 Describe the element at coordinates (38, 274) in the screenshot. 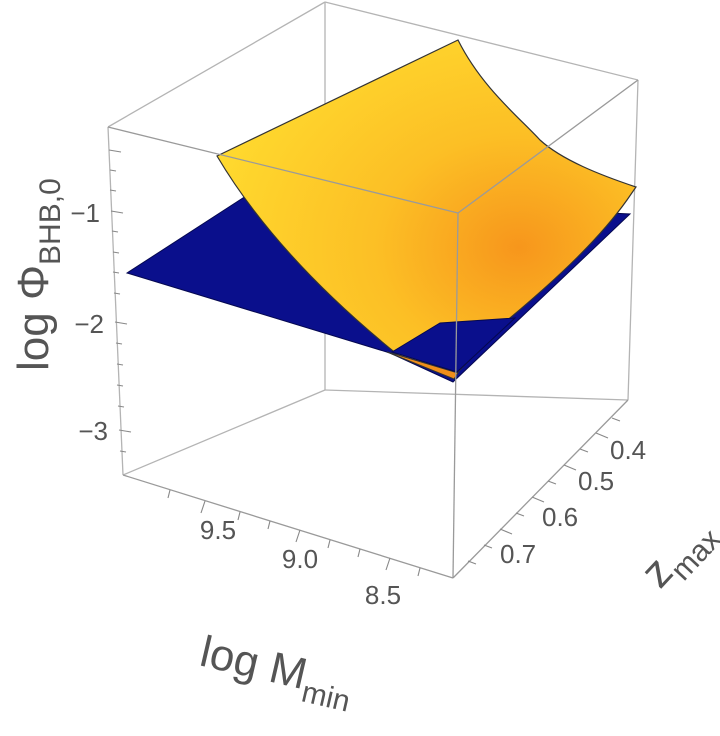

I see `z-axis-label: log ΦBHB,0` at that location.